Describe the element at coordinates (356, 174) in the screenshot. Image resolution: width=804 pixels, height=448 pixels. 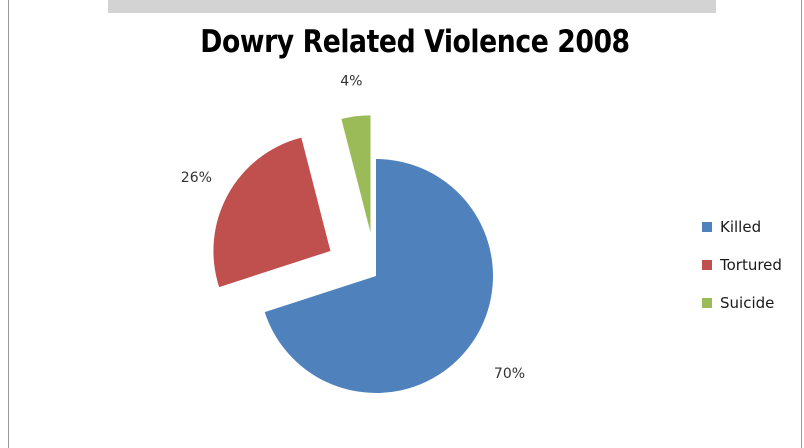
I see `pie-slice-suicide` at that location.